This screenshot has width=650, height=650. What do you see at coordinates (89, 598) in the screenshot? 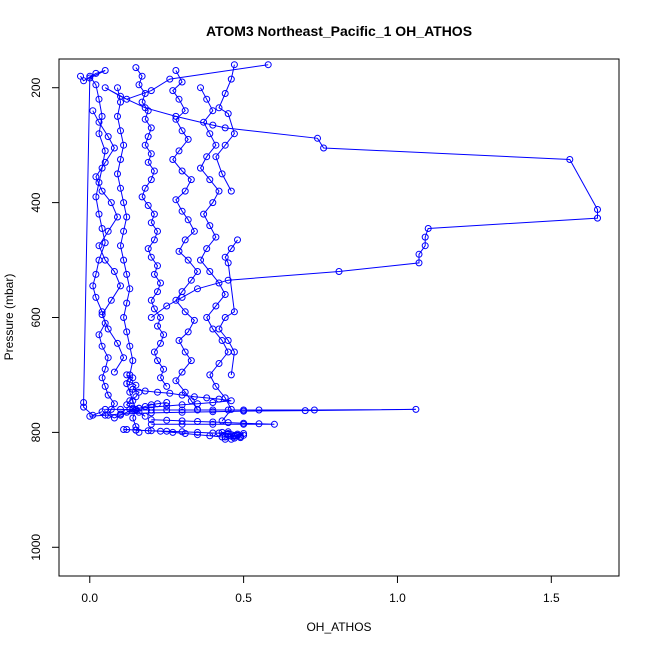
I see `x-tick-label: 0.0` at bounding box center [89, 598].